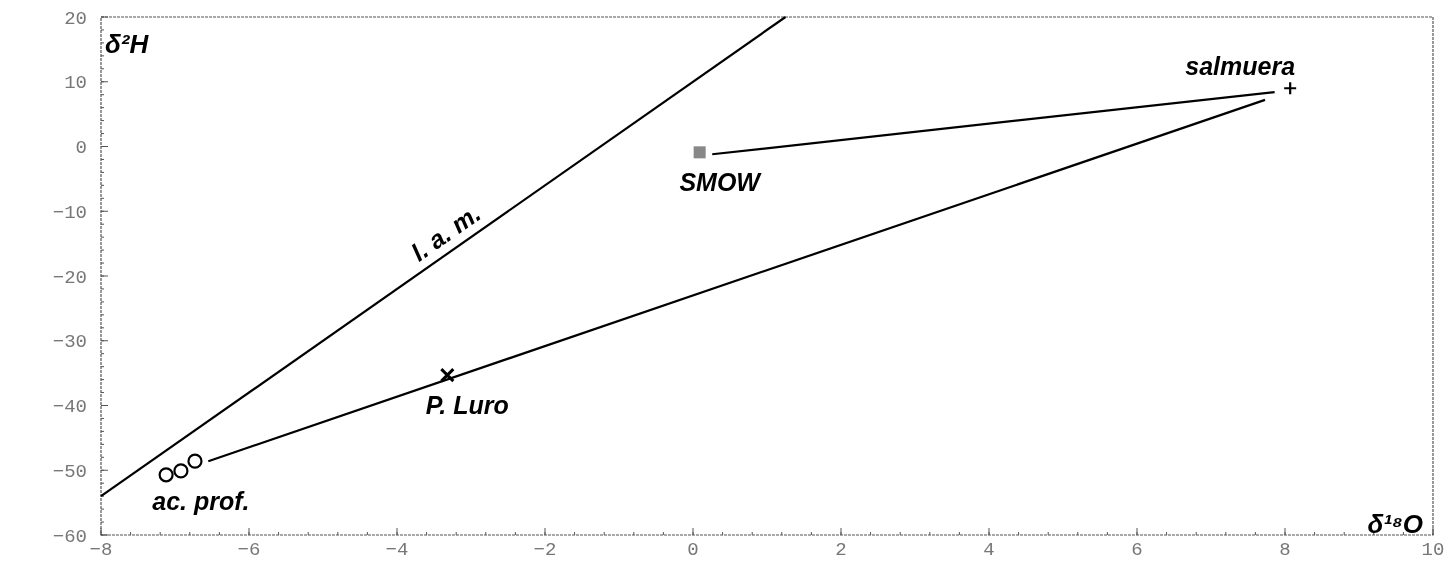 This screenshot has width=1454, height=567. What do you see at coordinates (467, 404) in the screenshot?
I see `annotation: P. Luro` at bounding box center [467, 404].